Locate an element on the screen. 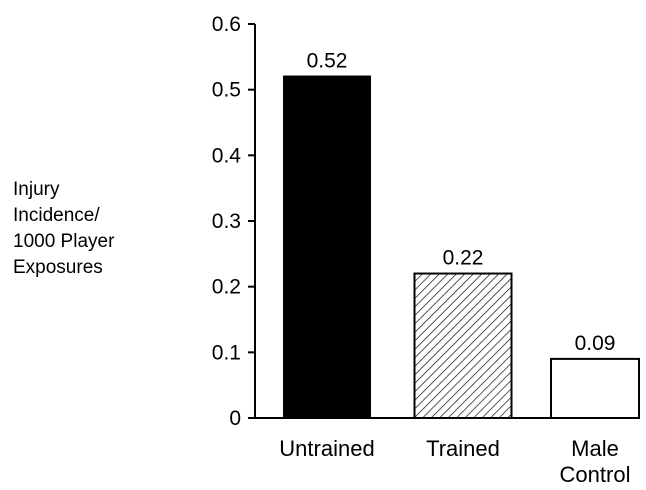 The height and width of the screenshot is (490, 646). data-label: 0.52 is located at coordinates (327, 61).